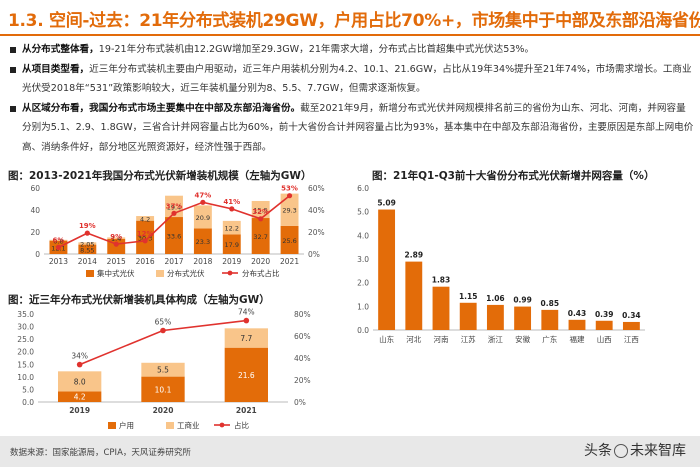 The image size is (700, 467). I want to click on bar-label-distributed: 12.2, so click(232, 229).